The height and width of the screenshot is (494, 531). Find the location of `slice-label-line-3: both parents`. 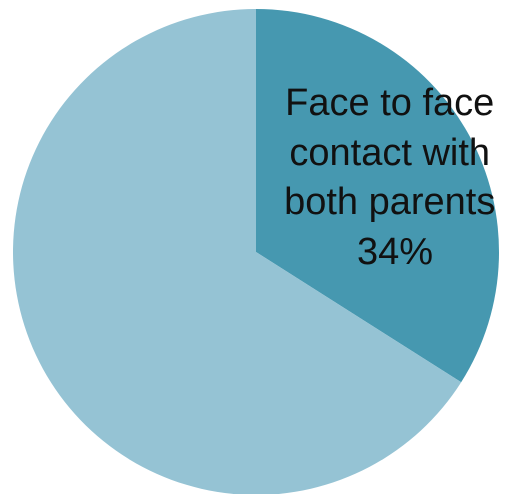

slice-label-line-3: both parents is located at coordinates (389, 202).